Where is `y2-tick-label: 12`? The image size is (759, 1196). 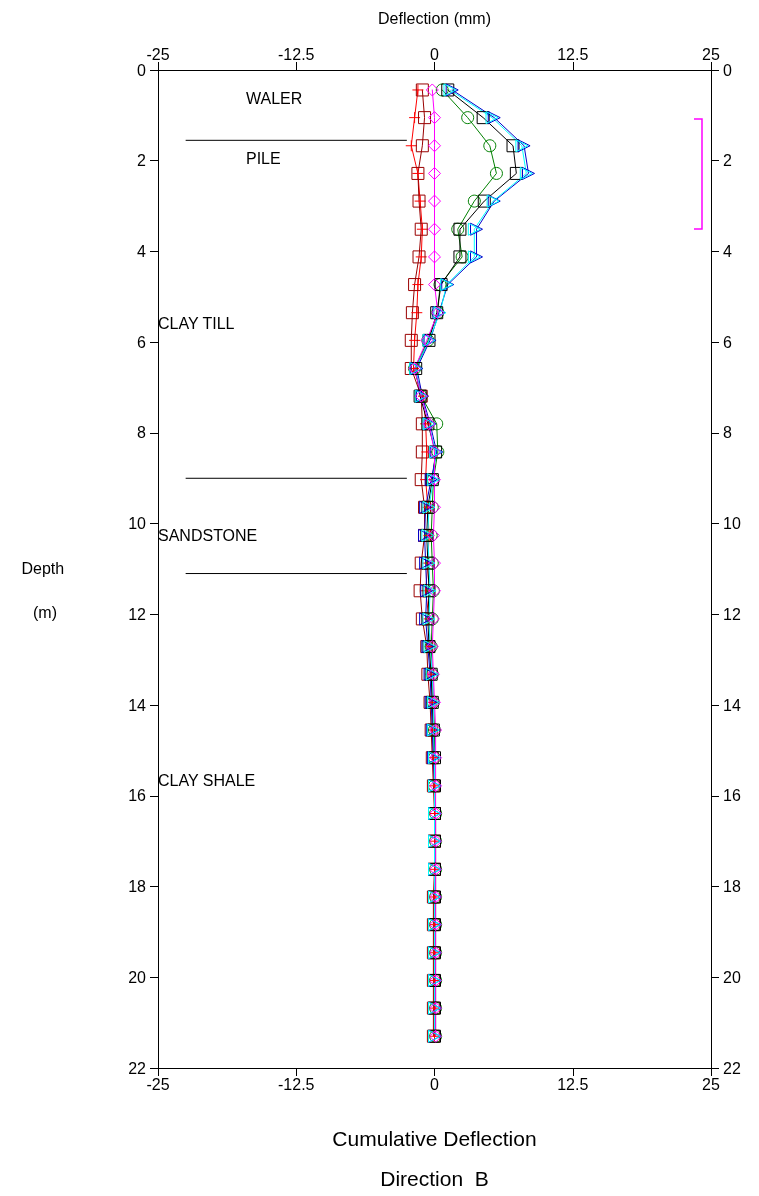
y2-tick-label: 12 is located at coordinates (732, 614).